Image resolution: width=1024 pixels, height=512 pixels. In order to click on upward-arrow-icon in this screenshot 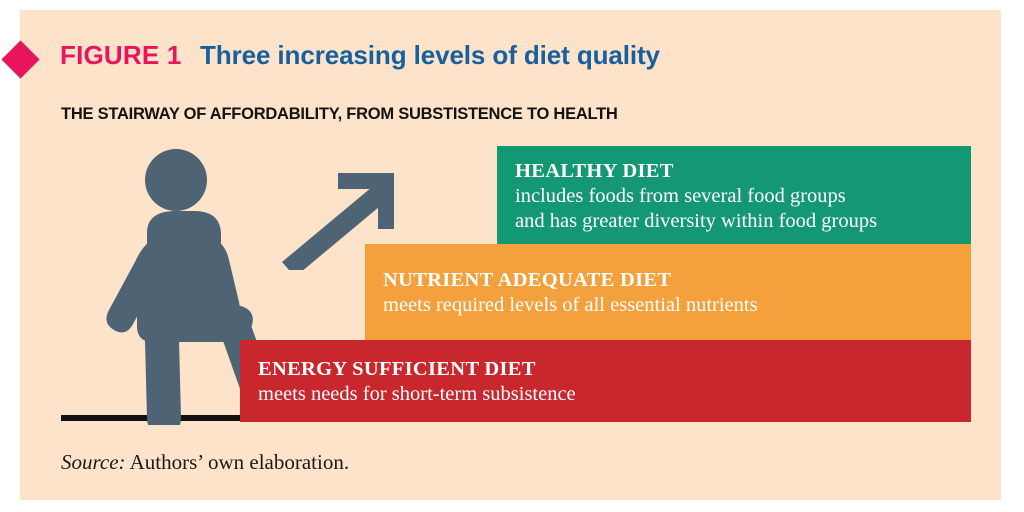, I will do `click(338, 221)`.